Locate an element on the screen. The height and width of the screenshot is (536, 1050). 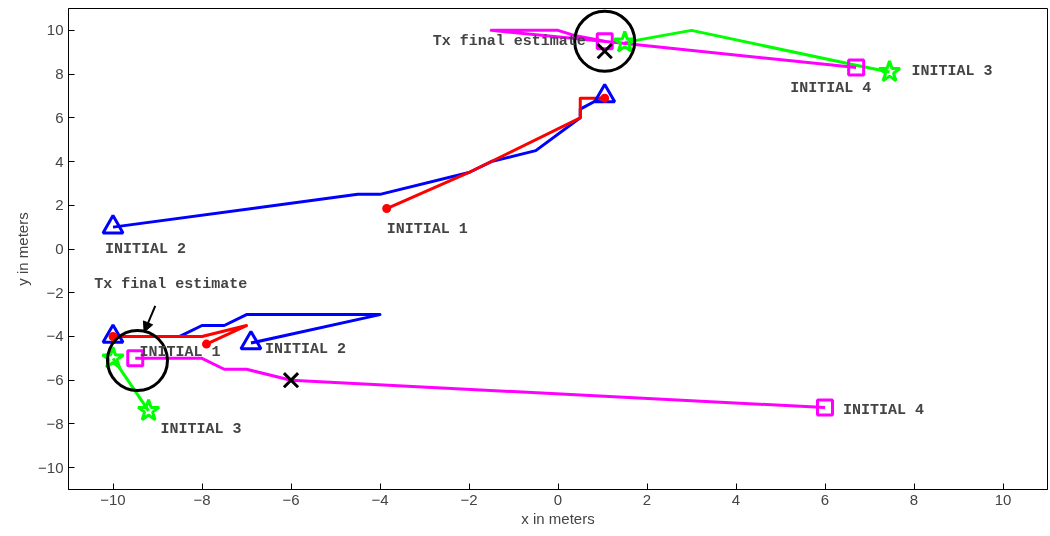
y-tick-label: −4 is located at coordinates (55, 336).